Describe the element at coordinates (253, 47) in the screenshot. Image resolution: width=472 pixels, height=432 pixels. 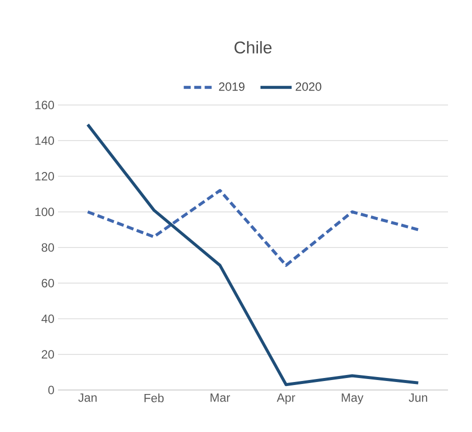
I see `chart-title: Chile` at that location.